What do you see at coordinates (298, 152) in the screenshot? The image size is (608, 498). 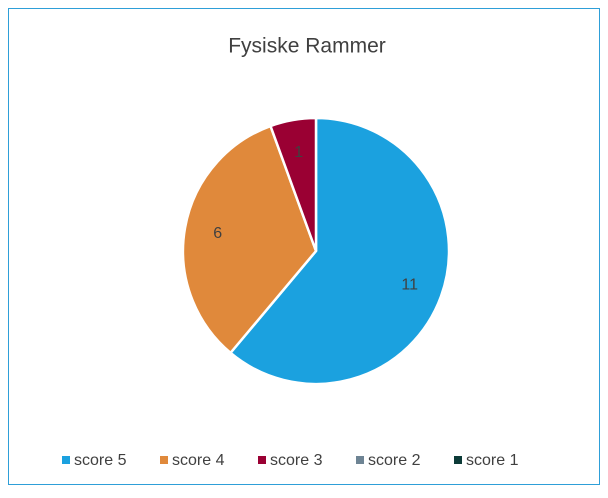 I see `data-label: 1` at bounding box center [298, 152].